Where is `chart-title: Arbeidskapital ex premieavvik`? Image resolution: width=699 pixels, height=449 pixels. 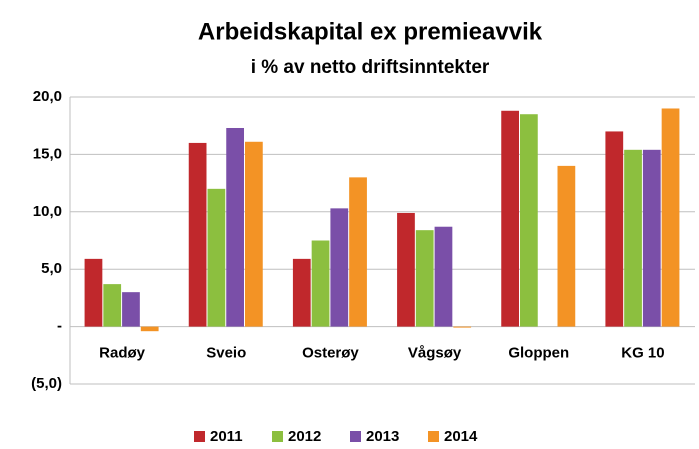 chart-title: Arbeidskapital ex premieavvik is located at coordinates (370, 31).